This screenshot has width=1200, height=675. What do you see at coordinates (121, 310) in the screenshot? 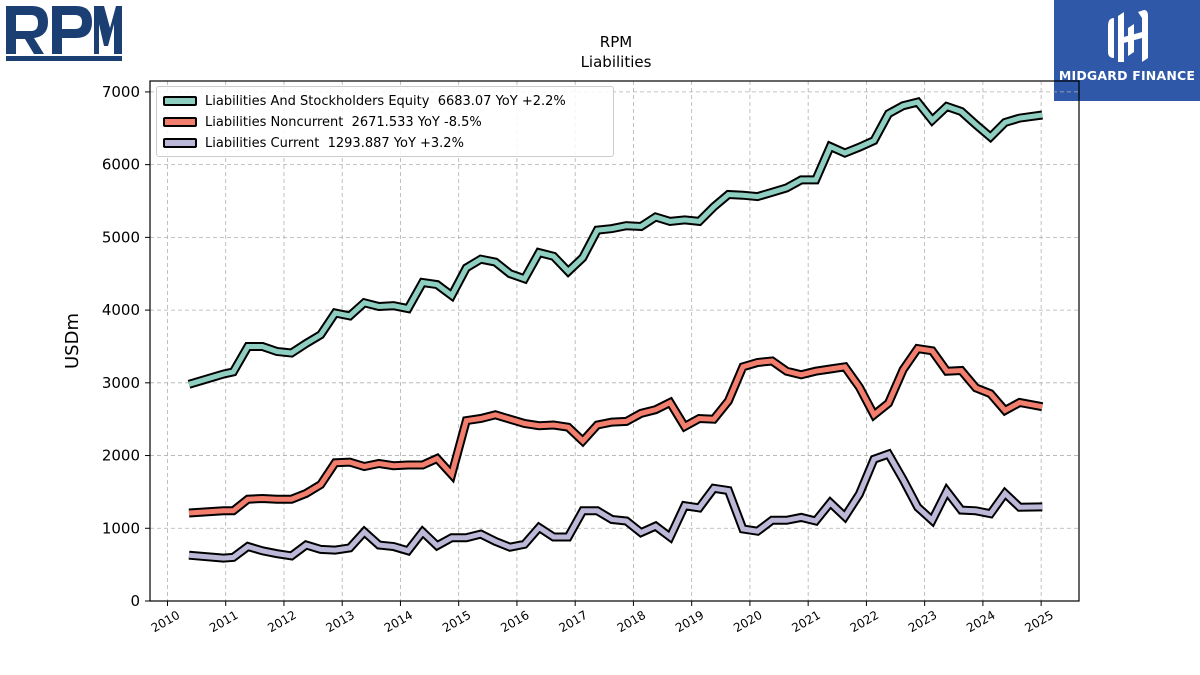
I see `y-tick-label: 4000` at bounding box center [121, 310].